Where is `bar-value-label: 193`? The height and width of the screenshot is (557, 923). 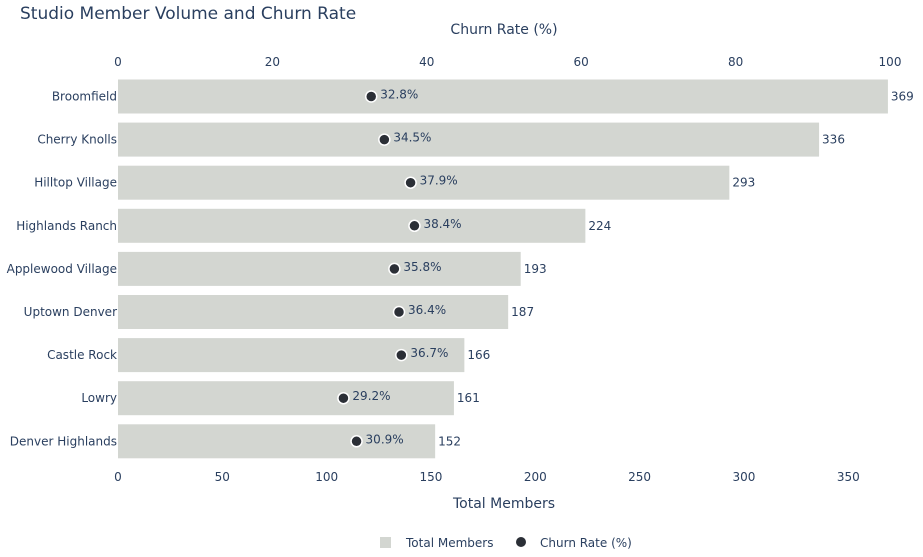
bar-value-label: 193 is located at coordinates (535, 269).